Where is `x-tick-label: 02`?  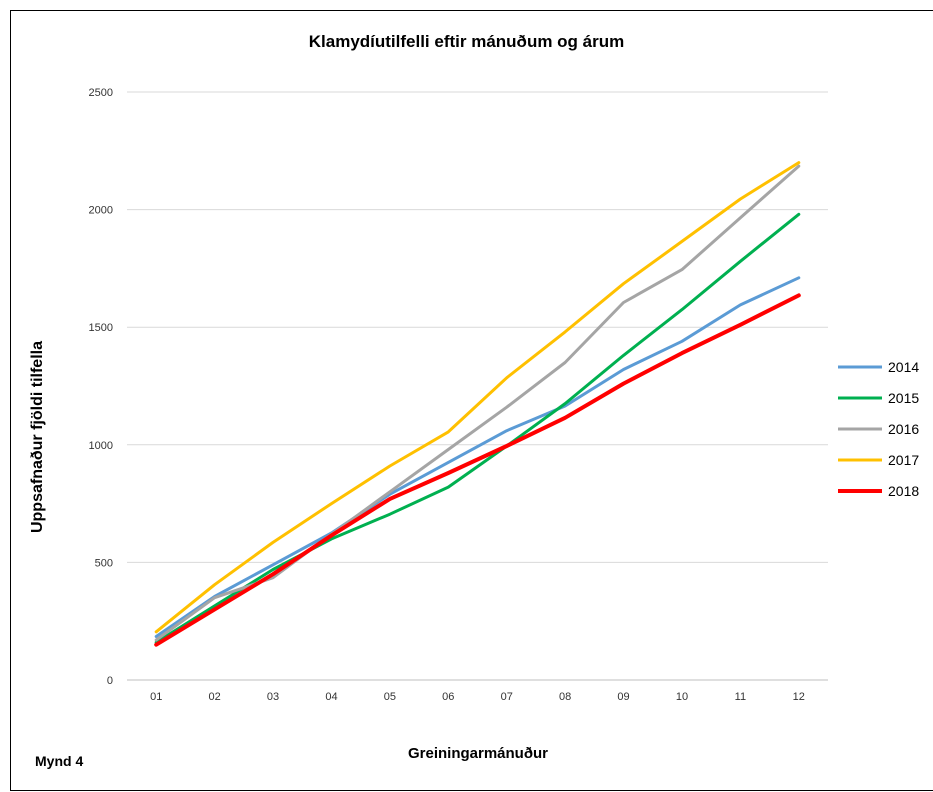
x-tick-label: 02 is located at coordinates (215, 697).